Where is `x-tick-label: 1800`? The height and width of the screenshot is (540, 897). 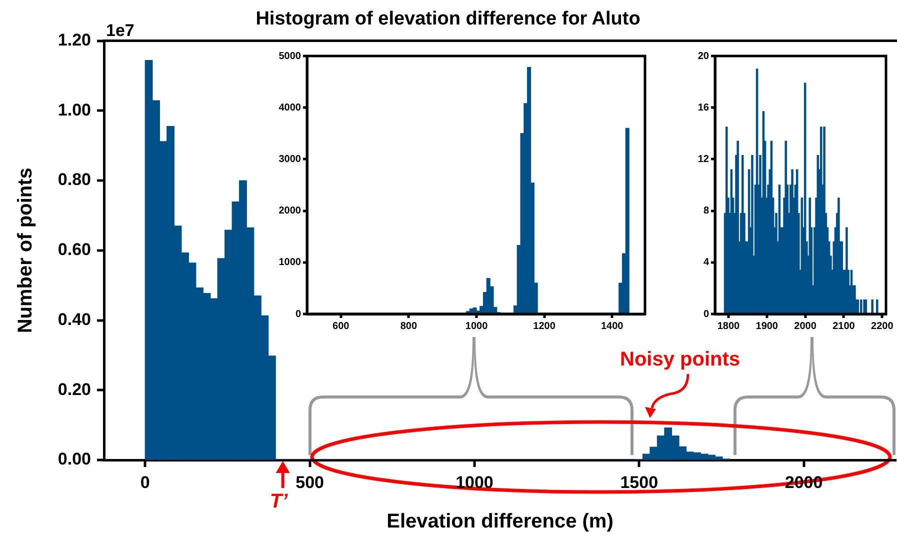 x-tick-label: 1800 is located at coordinates (728, 326).